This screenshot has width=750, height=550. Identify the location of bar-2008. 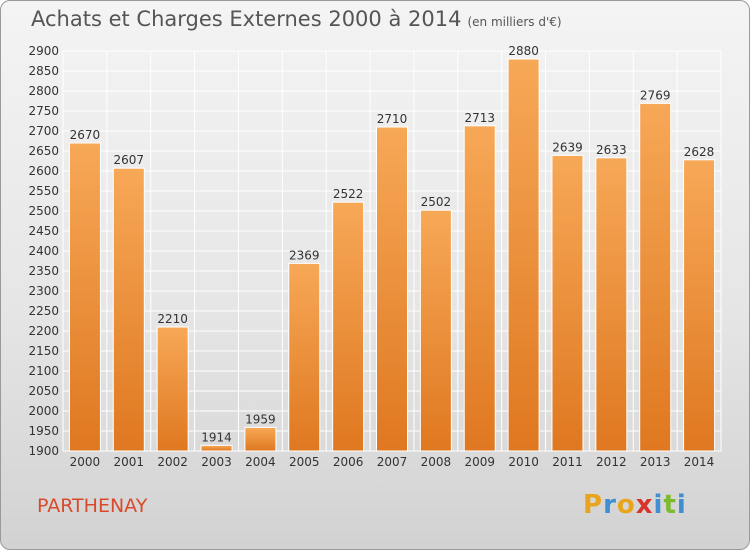
(435, 330).